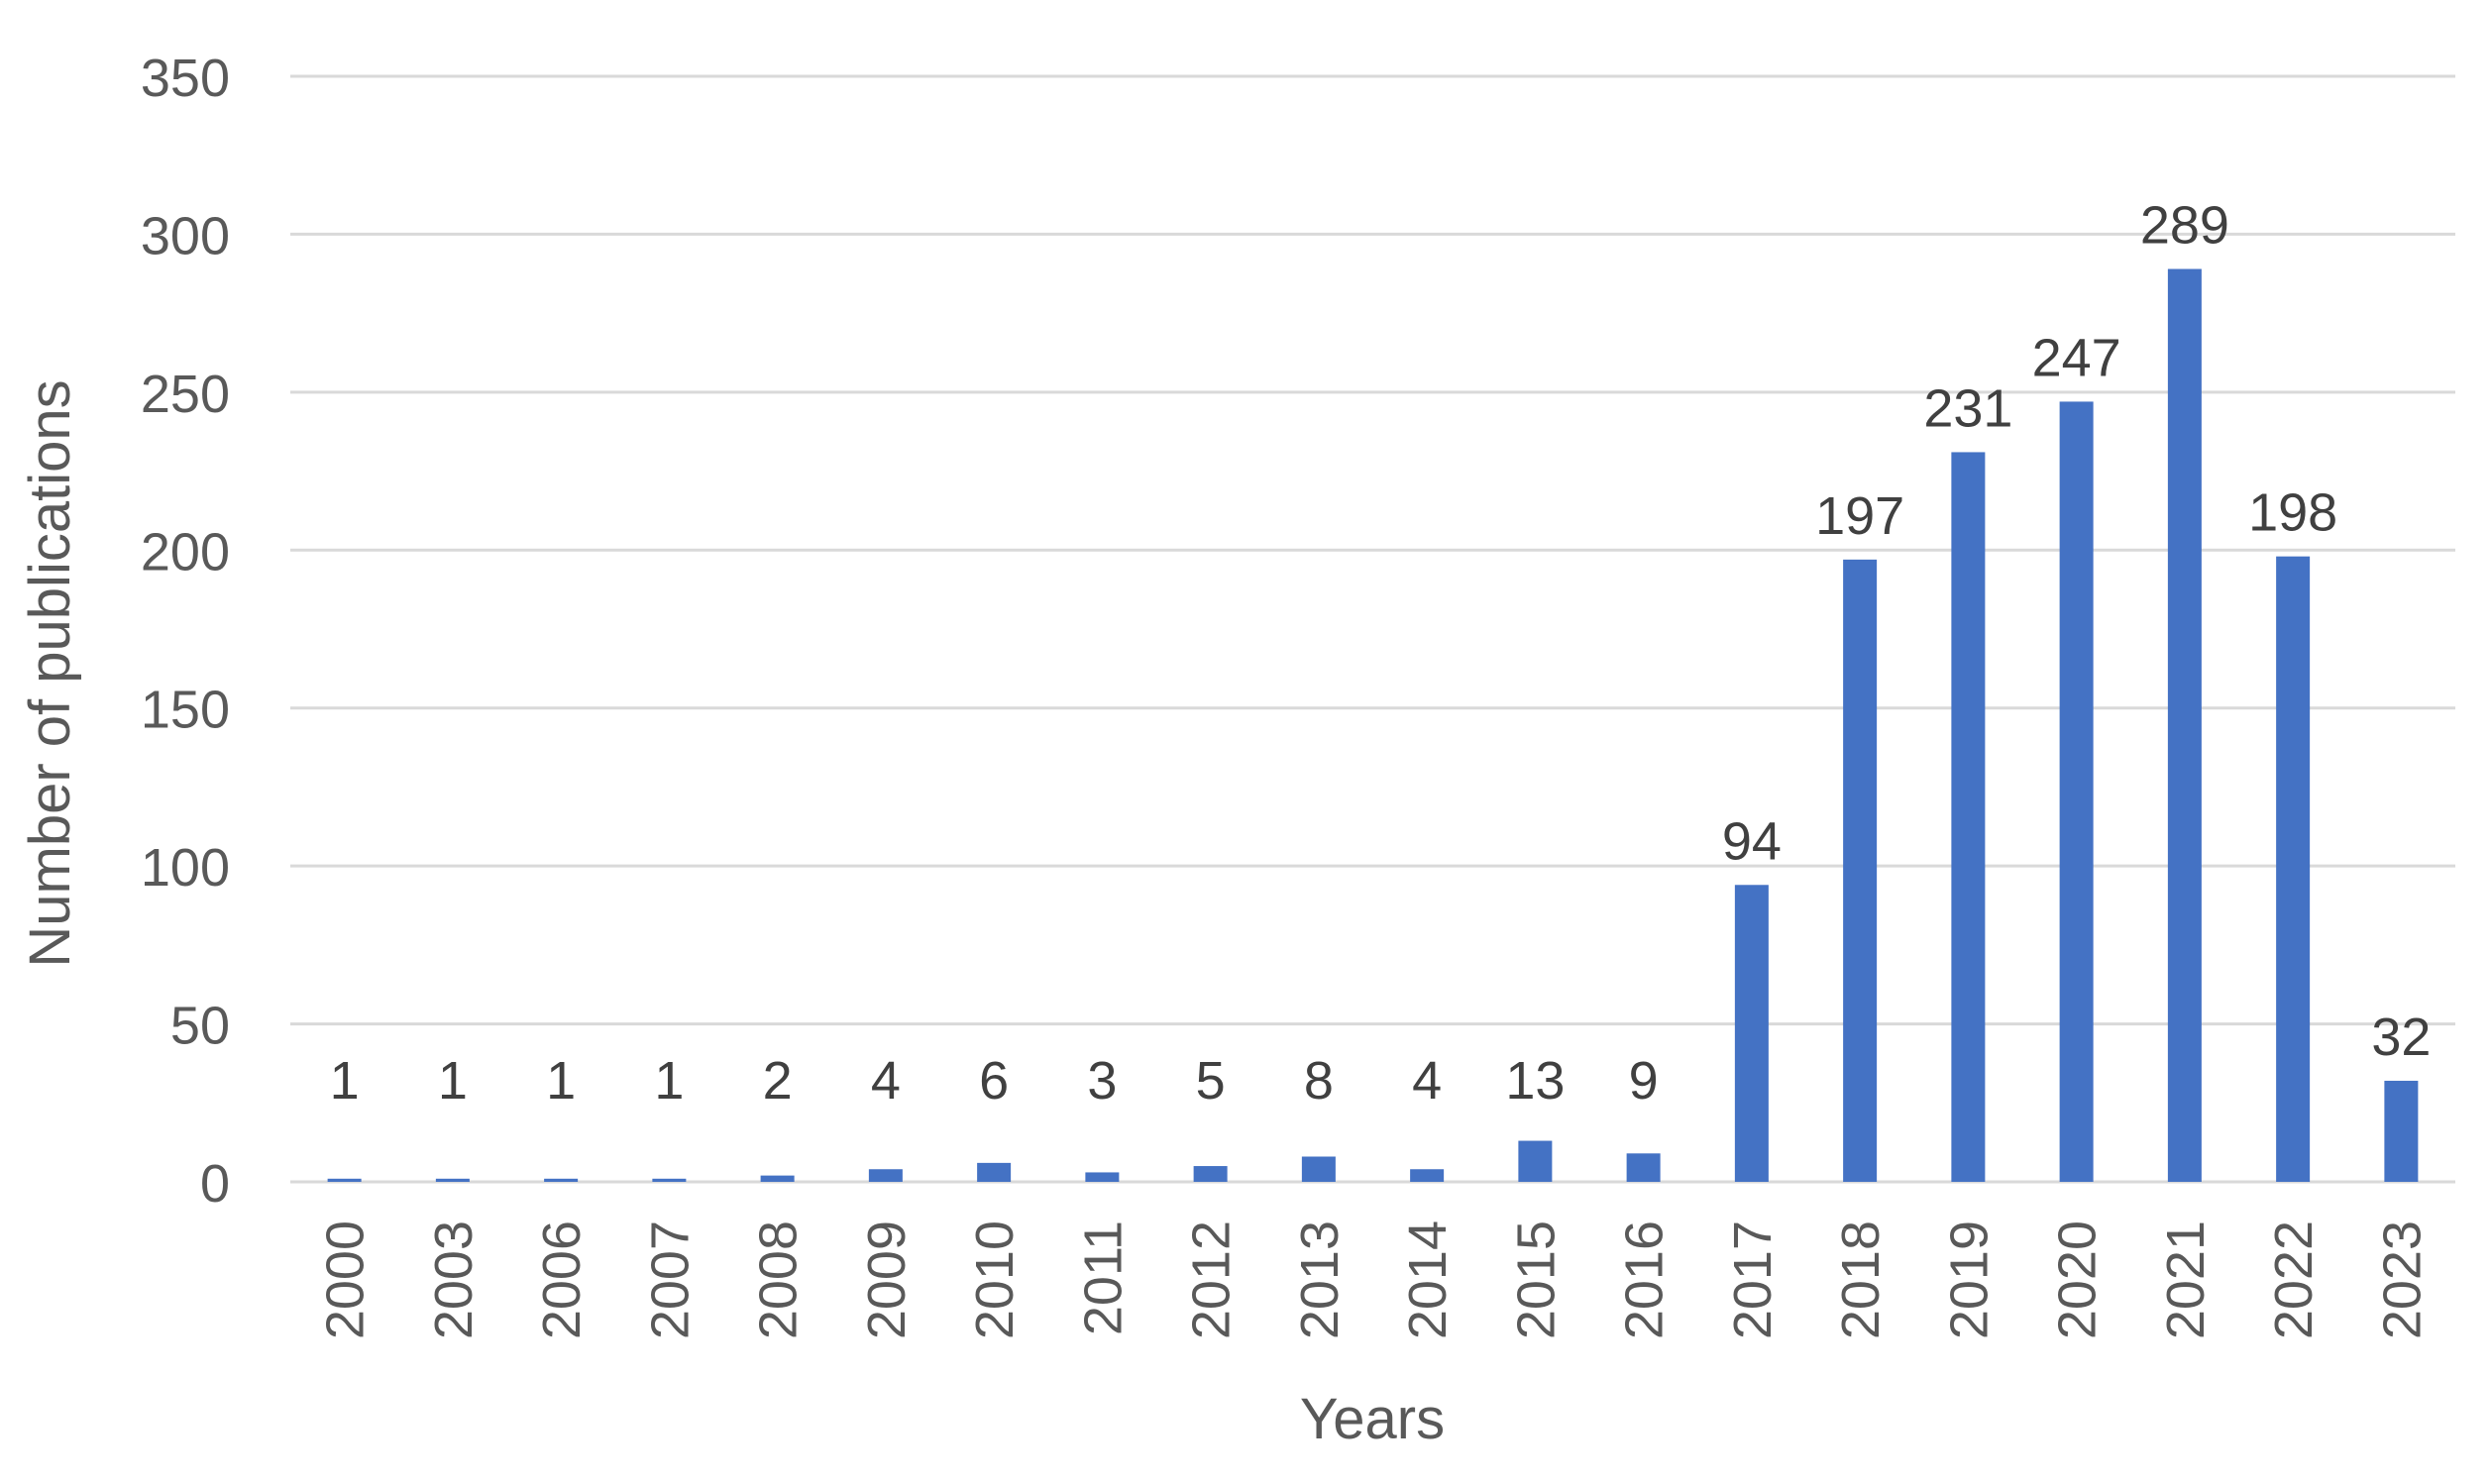 Image resolution: width=2491 pixels, height=1484 pixels. I want to click on data-label: 289, so click(2184, 226).